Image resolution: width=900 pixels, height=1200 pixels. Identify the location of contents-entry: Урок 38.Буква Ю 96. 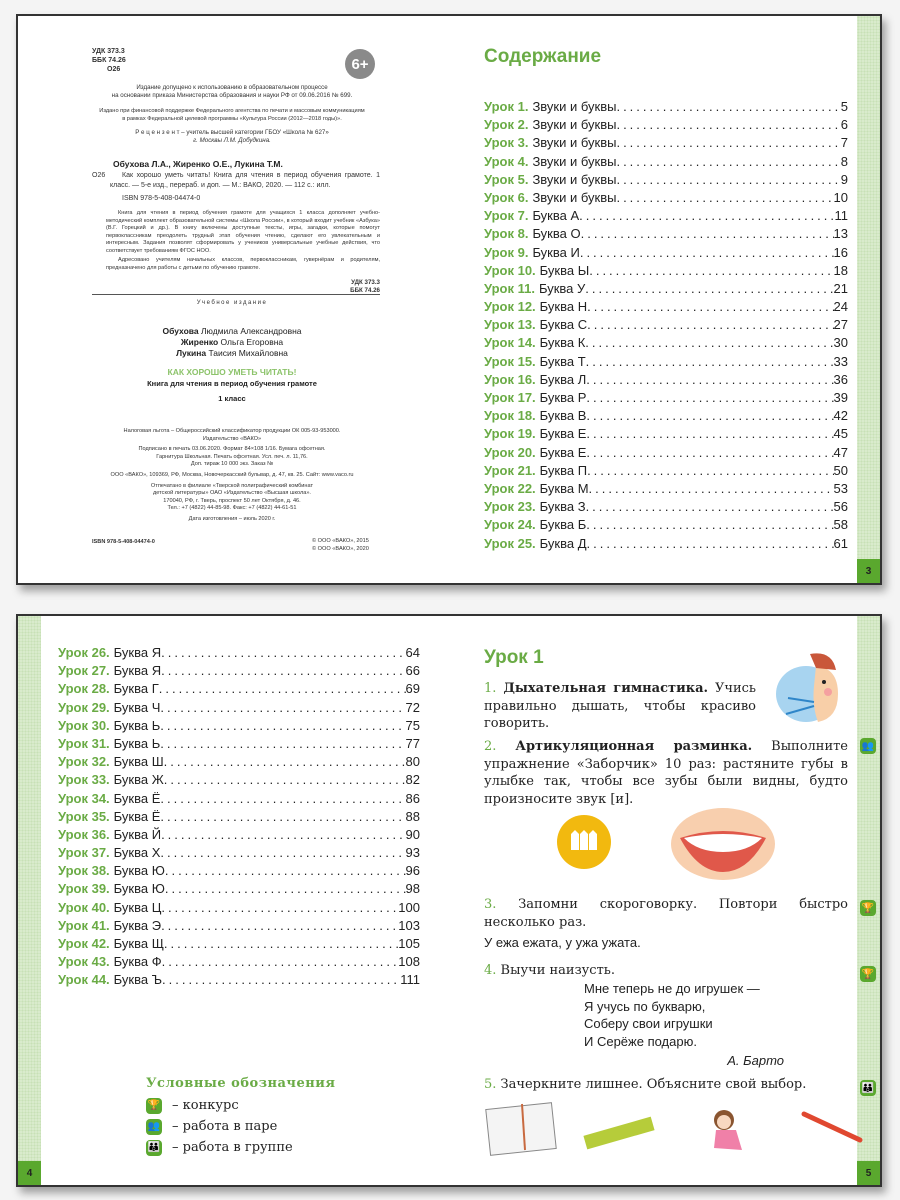
(239, 872).